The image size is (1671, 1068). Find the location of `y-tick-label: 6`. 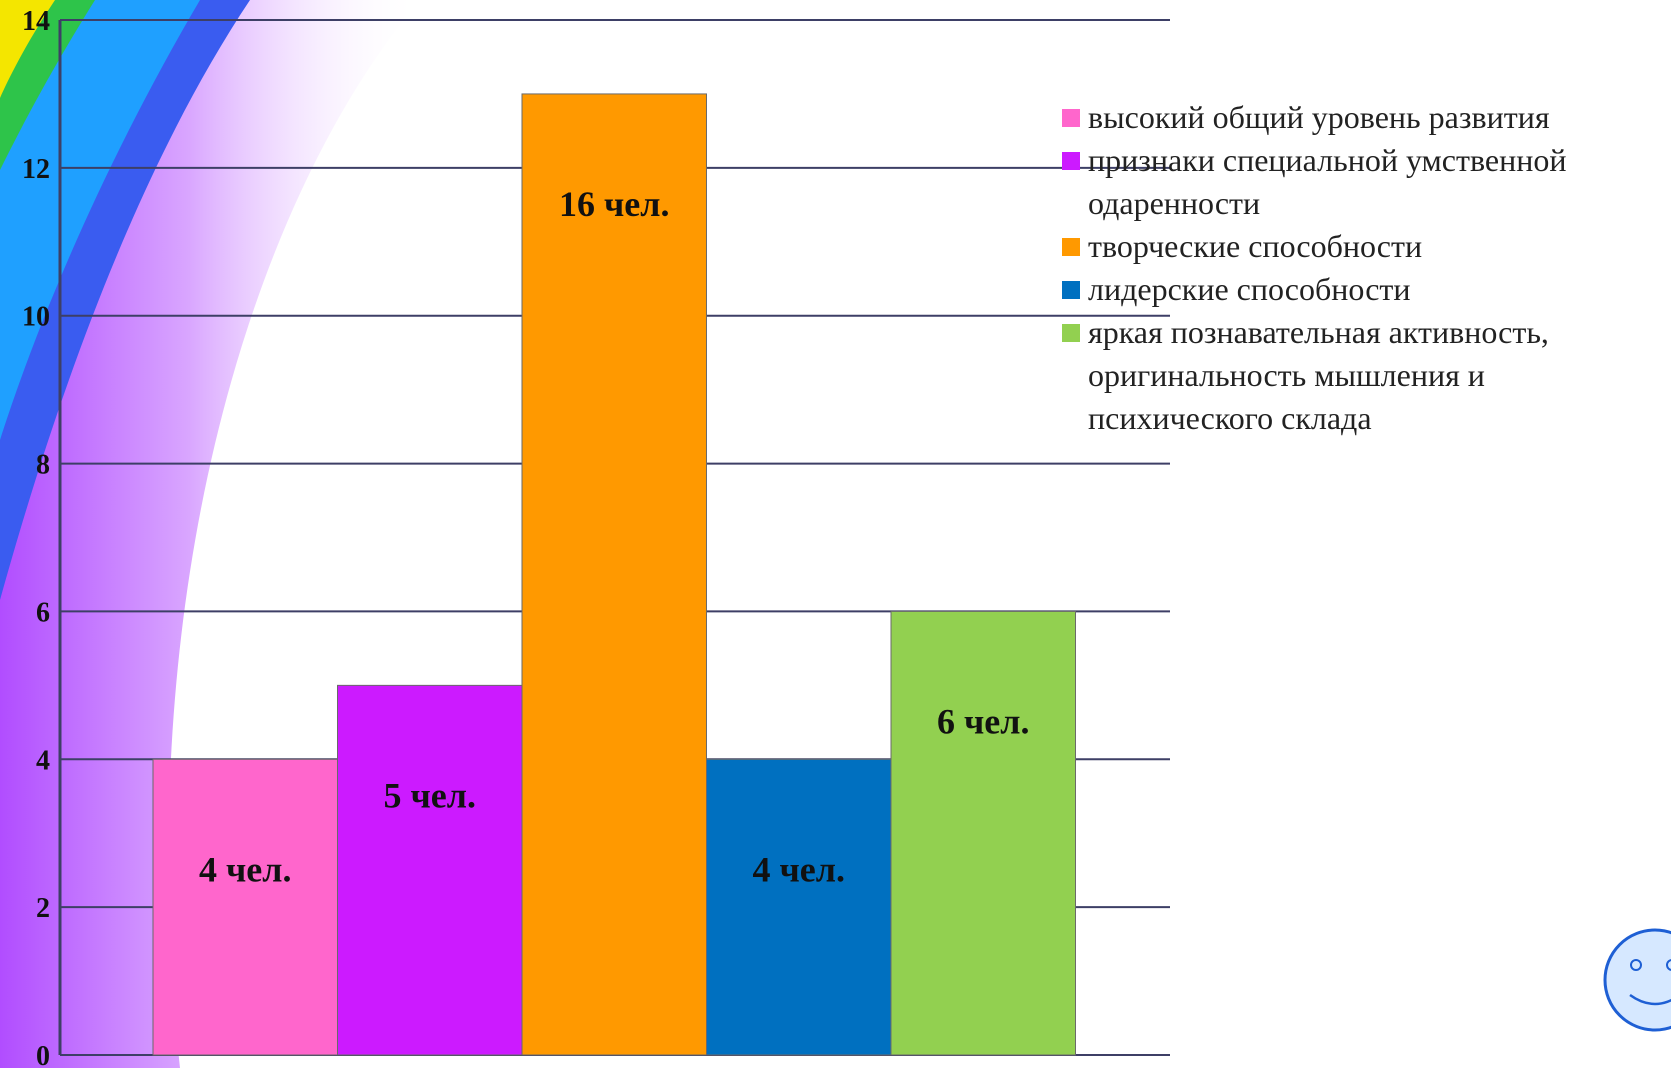

y-tick-label: 6 is located at coordinates (43, 612).